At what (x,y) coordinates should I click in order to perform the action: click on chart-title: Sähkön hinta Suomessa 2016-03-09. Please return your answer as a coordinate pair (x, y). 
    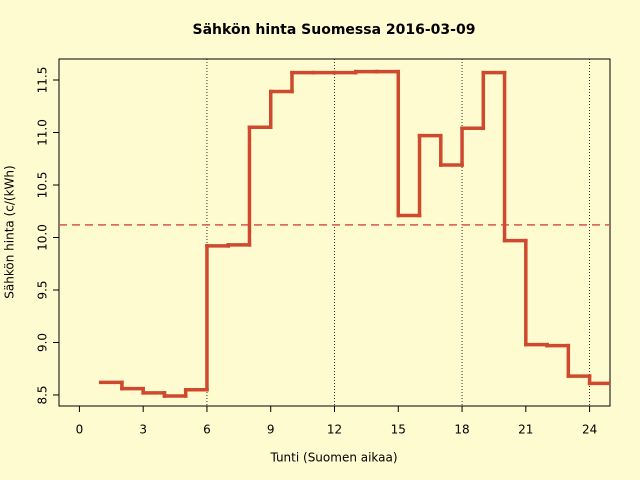
    Looking at the image, I should click on (334, 30).